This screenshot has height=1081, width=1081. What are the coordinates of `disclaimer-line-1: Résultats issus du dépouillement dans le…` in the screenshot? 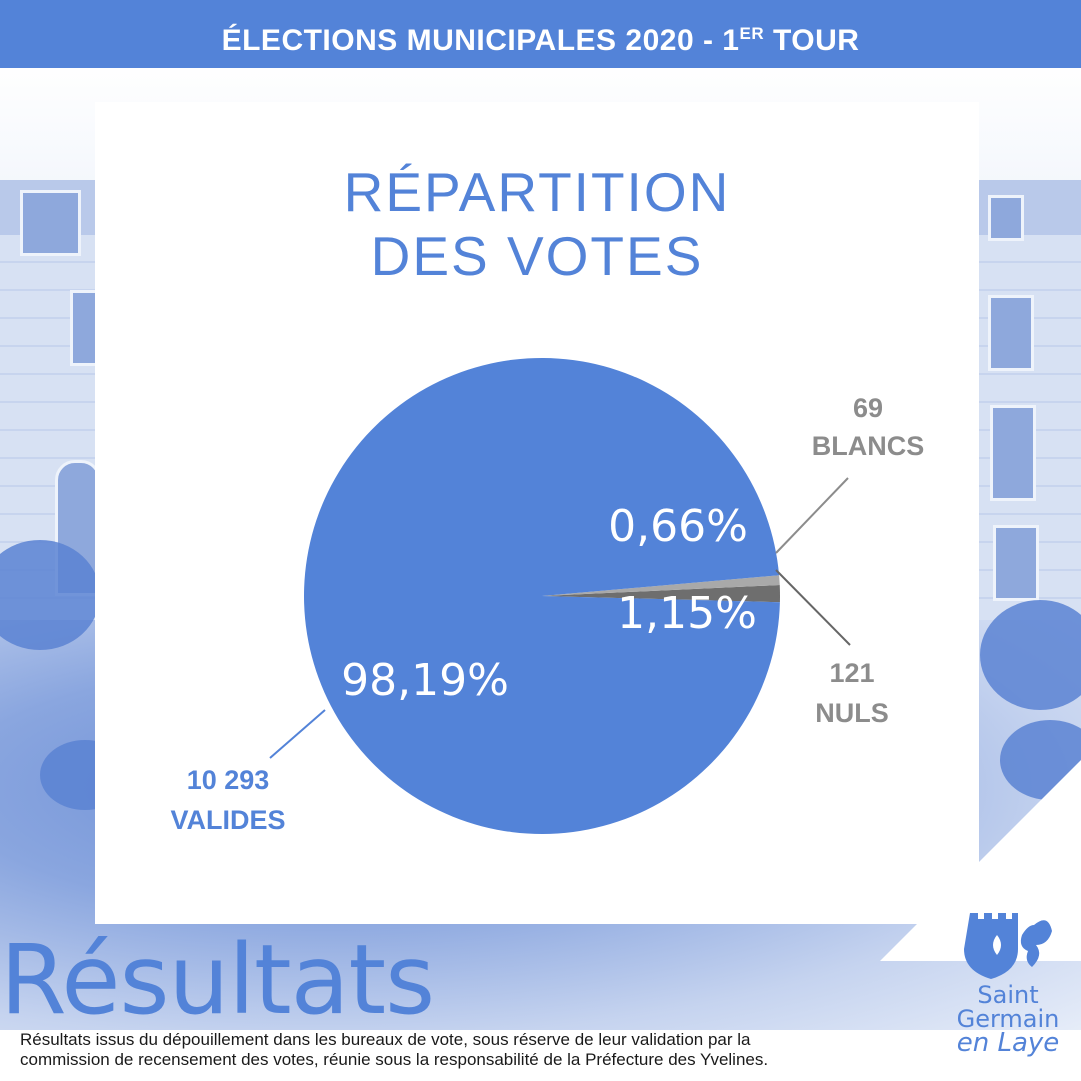 It's located at (385, 1039).